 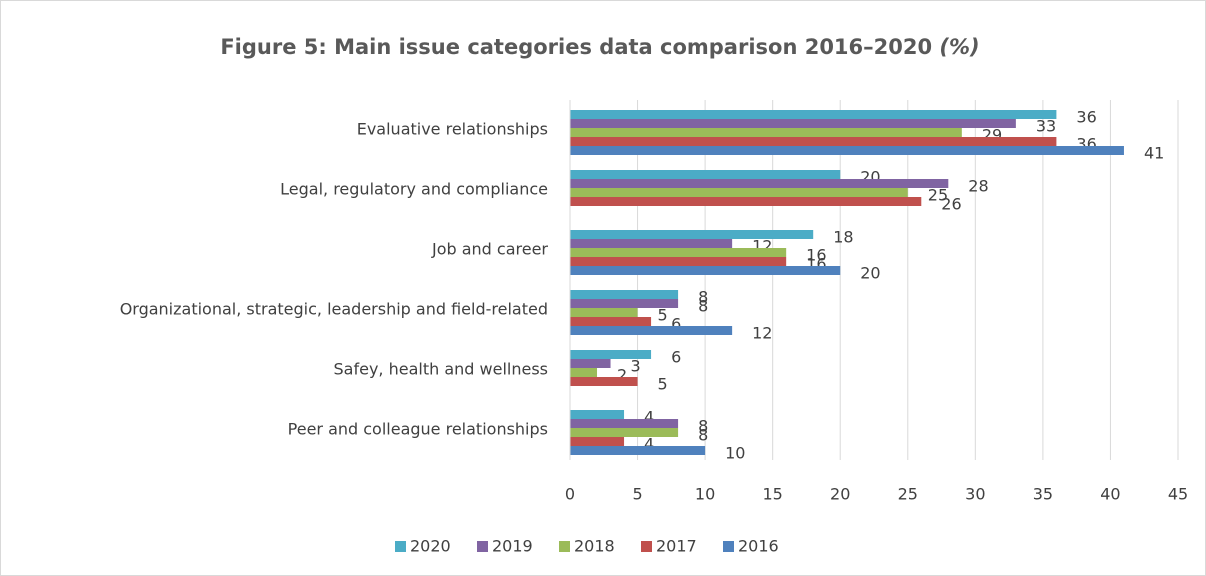 What do you see at coordinates (441, 369) in the screenshot?
I see `y-tick-label: Safey, health and wellness` at bounding box center [441, 369].